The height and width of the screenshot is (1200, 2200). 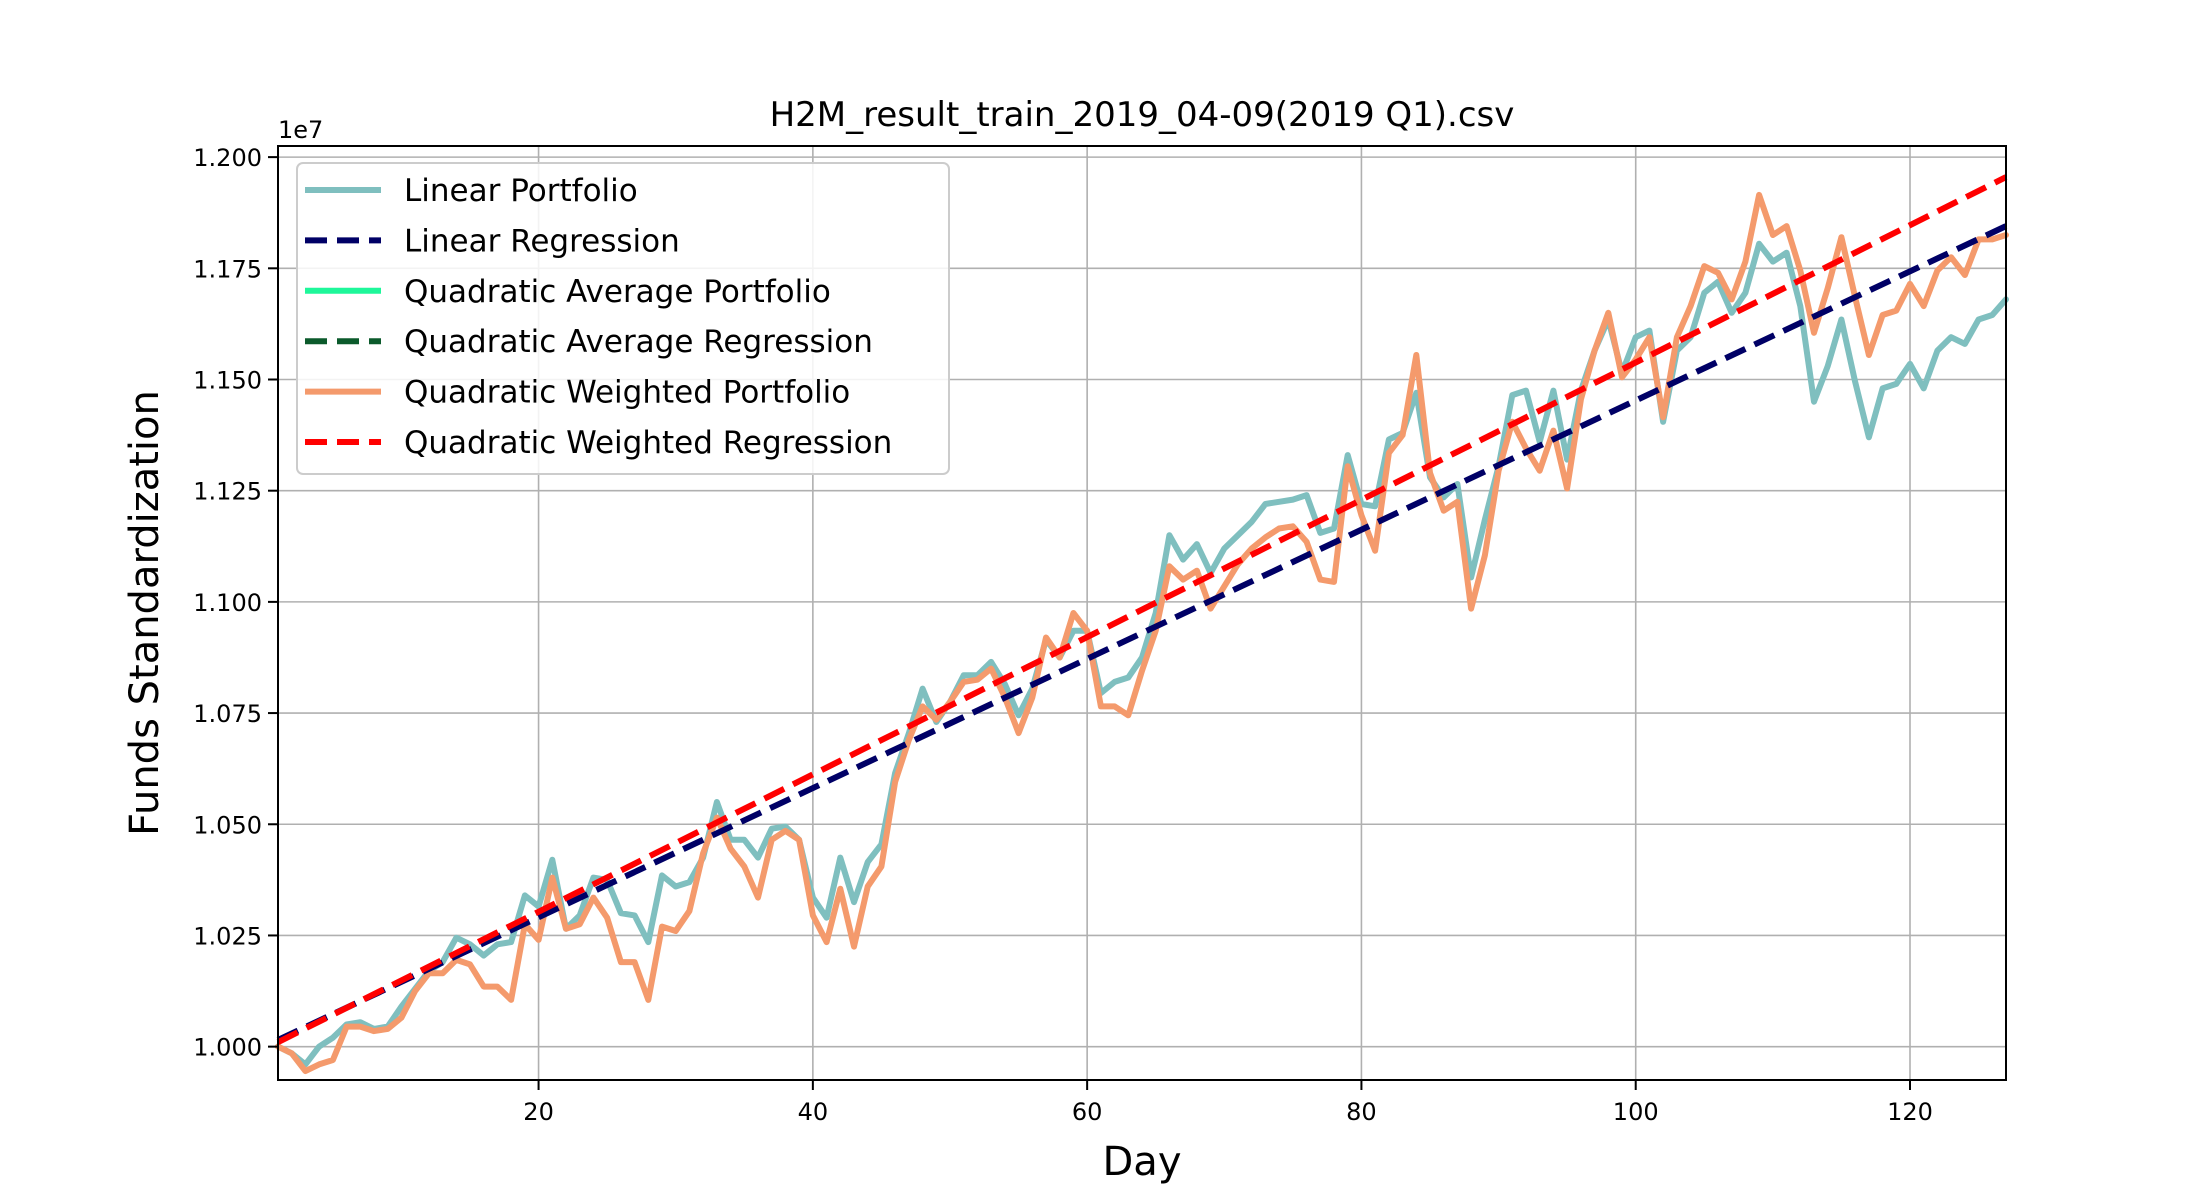 What do you see at coordinates (1087, 1112) in the screenshot?
I see `x-tick-label: 60` at bounding box center [1087, 1112].